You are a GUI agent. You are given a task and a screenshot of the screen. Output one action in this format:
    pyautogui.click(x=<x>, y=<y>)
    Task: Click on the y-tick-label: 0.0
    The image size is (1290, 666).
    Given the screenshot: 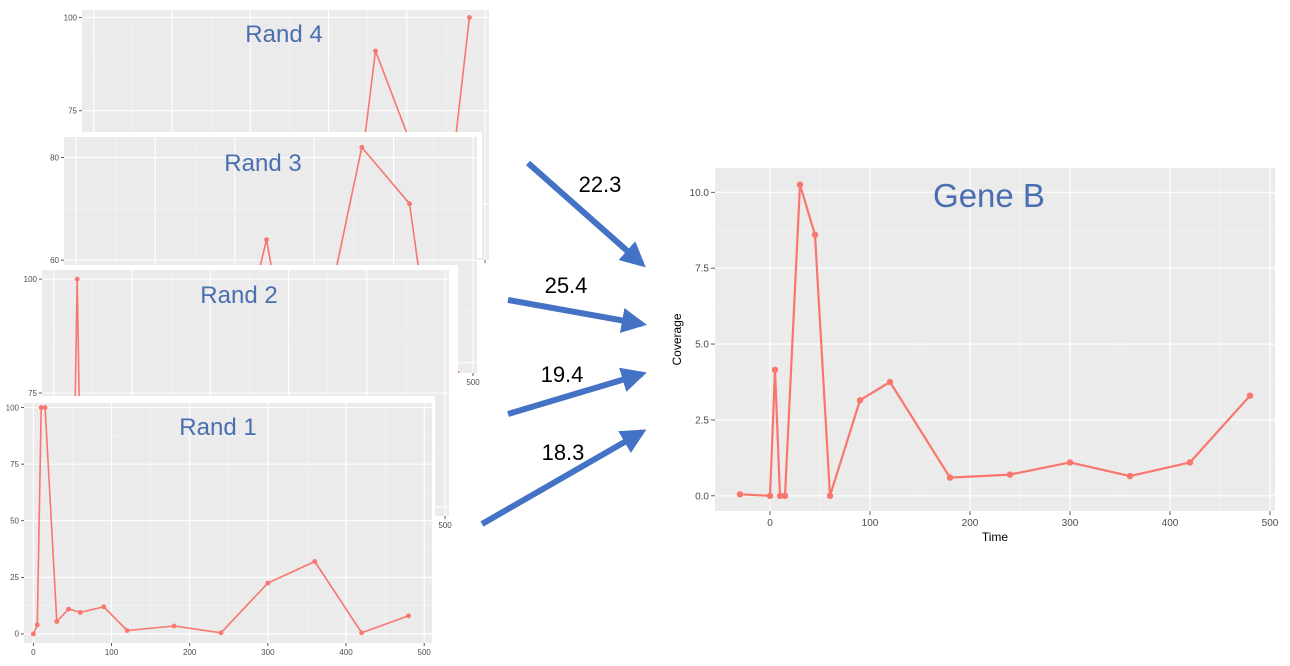 What is the action you would take?
    pyautogui.click(x=702, y=496)
    